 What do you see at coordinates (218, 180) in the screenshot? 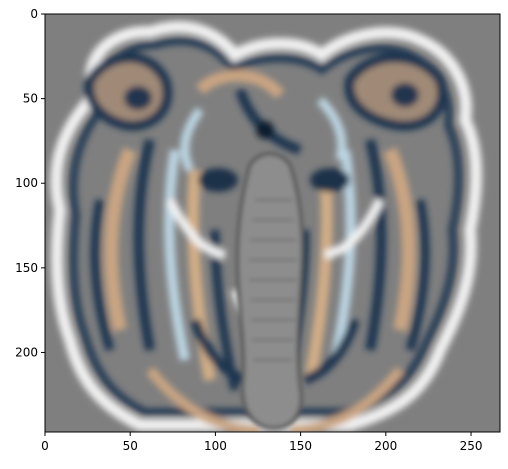
I see `left-eye` at bounding box center [218, 180].